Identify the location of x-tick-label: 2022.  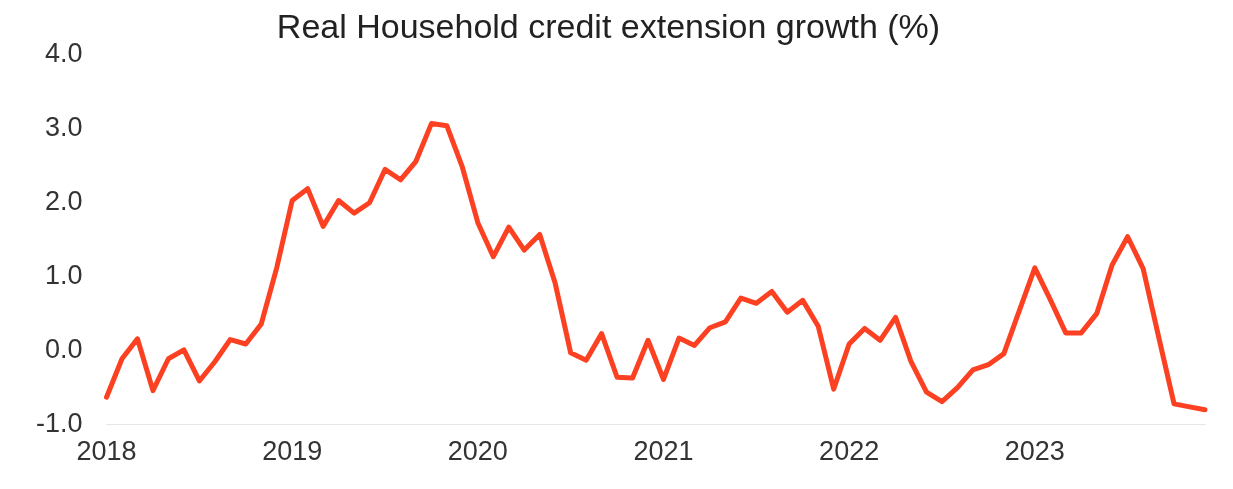
(849, 451).